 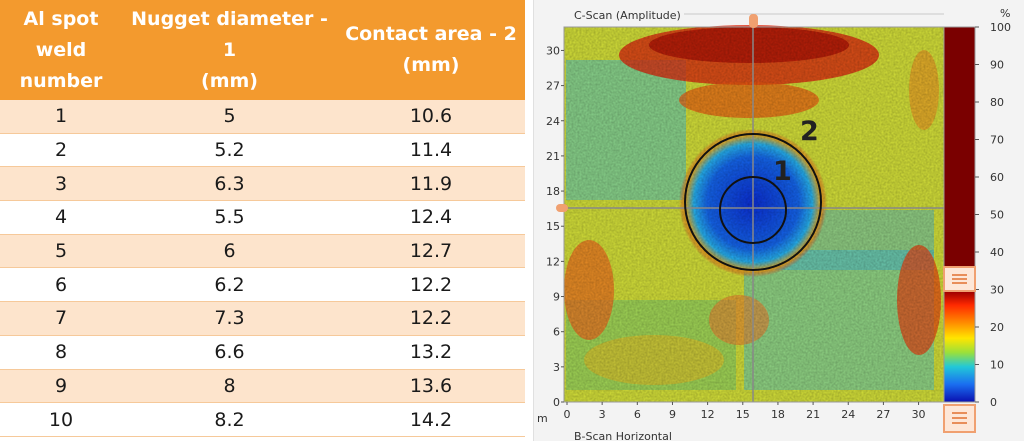 What do you see at coordinates (782, 171) in the screenshot?
I see `nugget-label: 1` at bounding box center [782, 171].